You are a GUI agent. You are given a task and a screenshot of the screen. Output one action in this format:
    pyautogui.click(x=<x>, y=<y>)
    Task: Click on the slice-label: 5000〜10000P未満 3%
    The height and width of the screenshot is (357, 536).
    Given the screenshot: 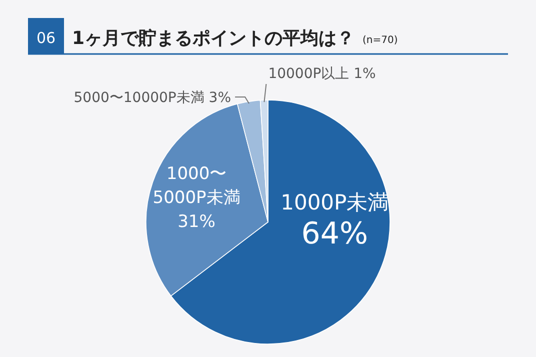 What is the action you would take?
    pyautogui.click(x=153, y=98)
    